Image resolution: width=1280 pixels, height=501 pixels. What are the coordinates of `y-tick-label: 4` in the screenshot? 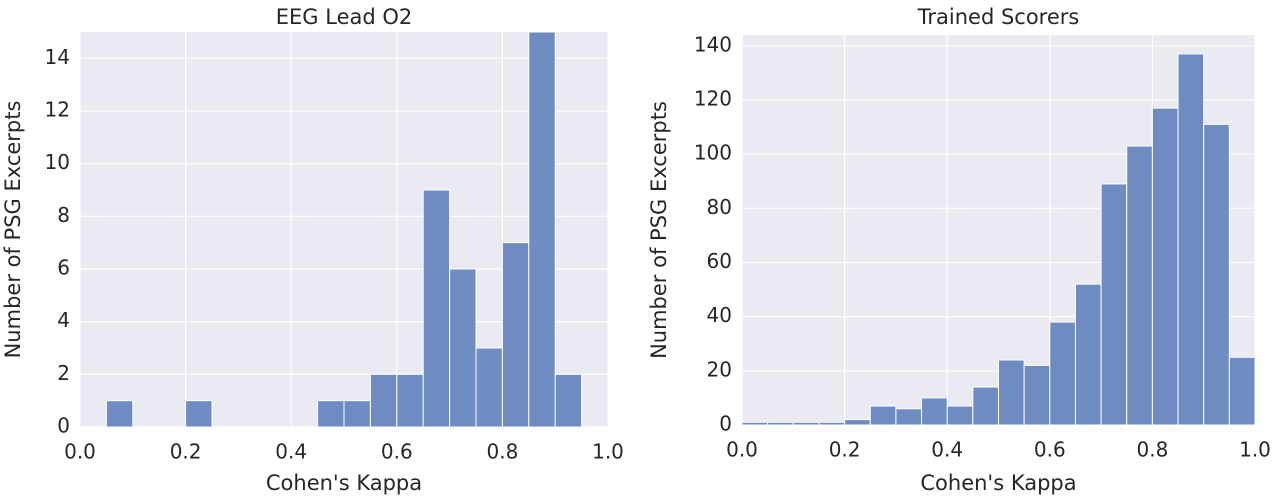 It's located at (63, 320).